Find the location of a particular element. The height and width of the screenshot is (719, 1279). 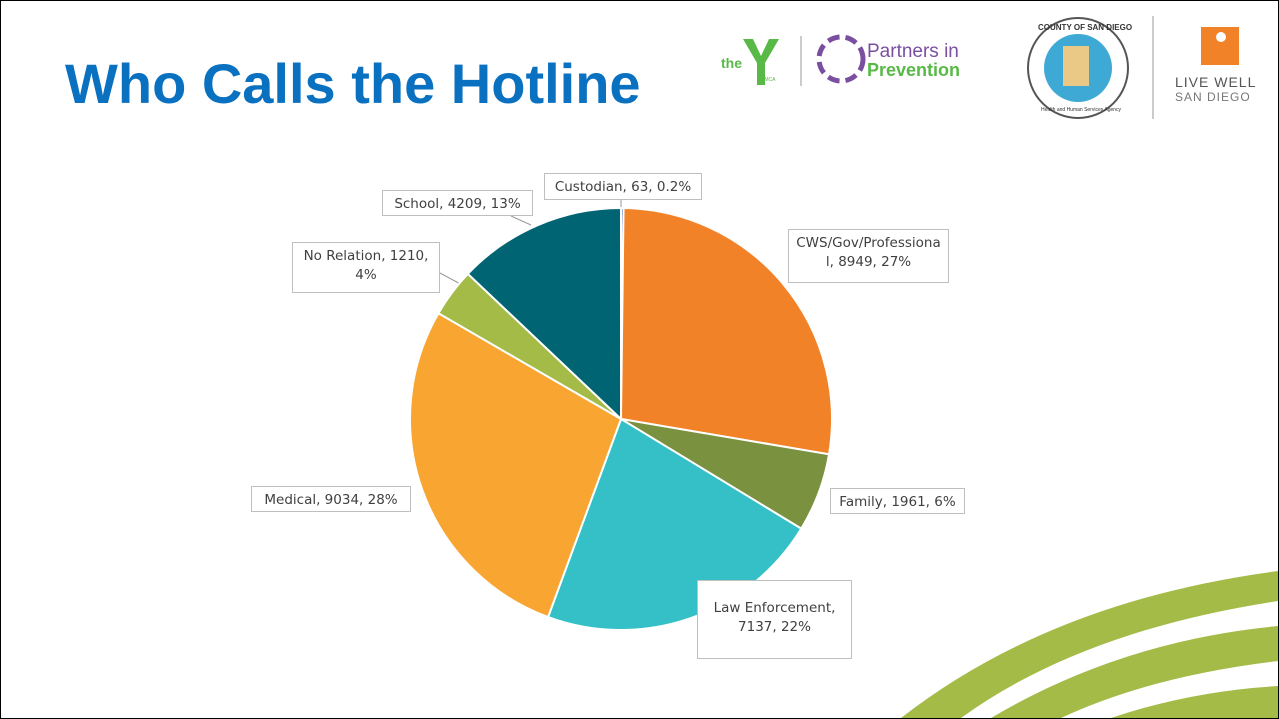

county-name: COUNTY OF SAN DIEGO is located at coordinates (1085, 27).